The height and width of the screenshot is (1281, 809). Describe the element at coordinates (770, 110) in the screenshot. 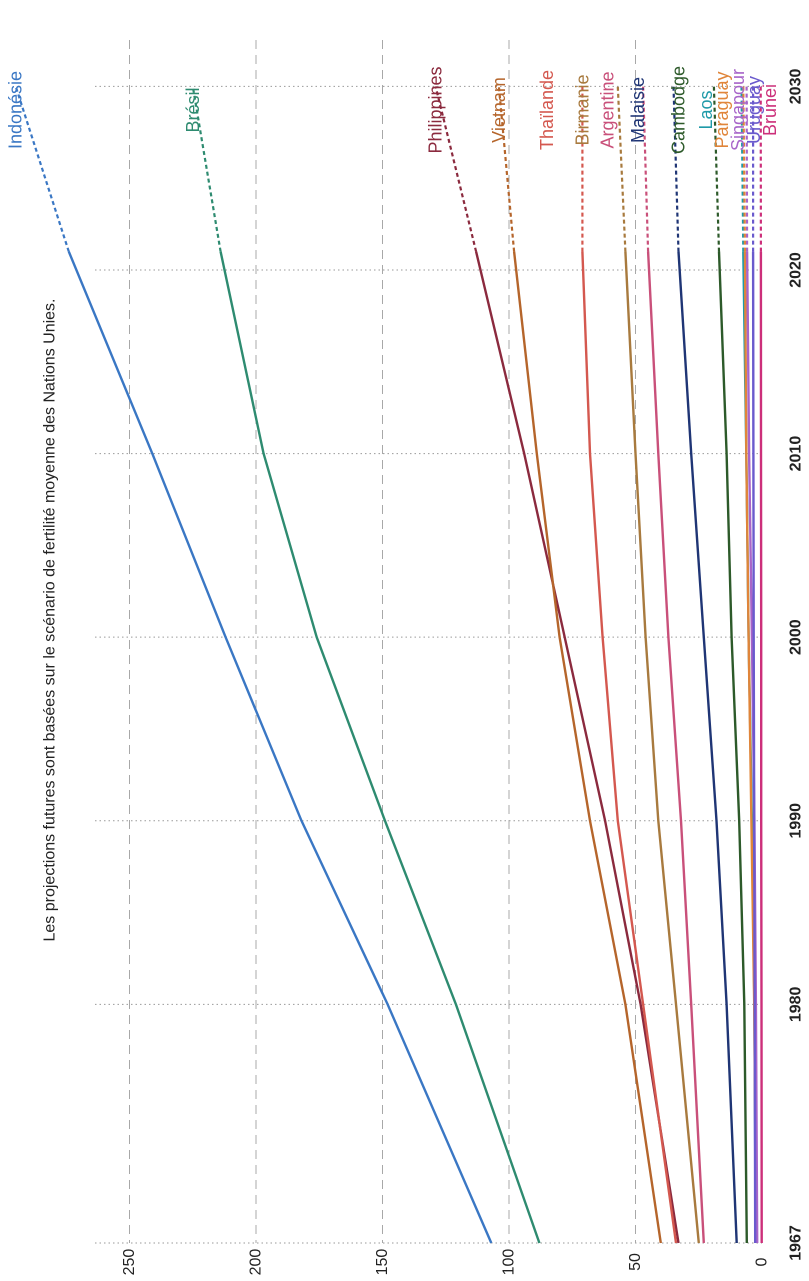

I see `series-label-13: Brunei` at that location.